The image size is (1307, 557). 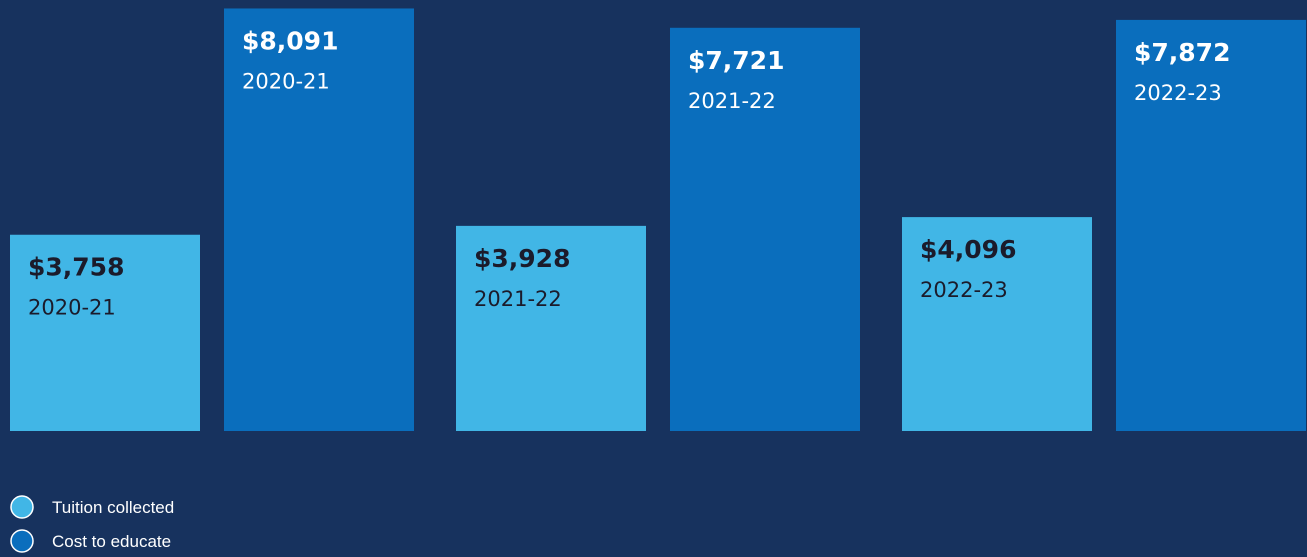 What do you see at coordinates (111, 541) in the screenshot?
I see `legend-label: Cost to educate` at bounding box center [111, 541].